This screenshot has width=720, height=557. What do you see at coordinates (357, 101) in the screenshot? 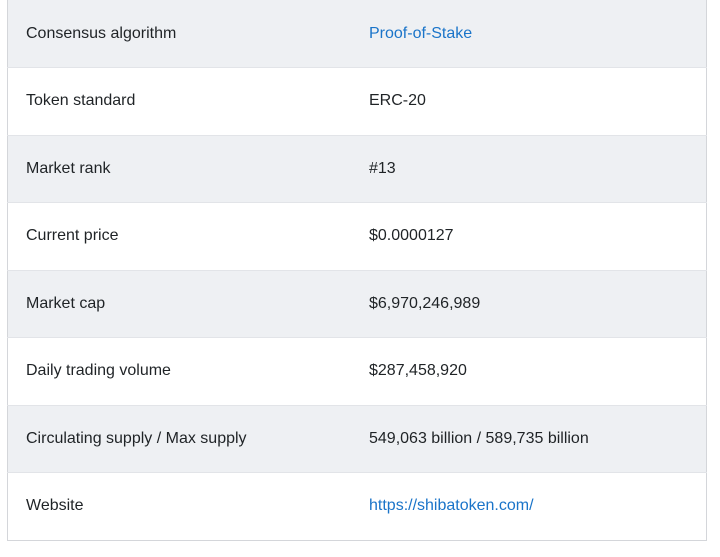
I see `table-row-token-standard: Token standard ERC-20` at bounding box center [357, 101].